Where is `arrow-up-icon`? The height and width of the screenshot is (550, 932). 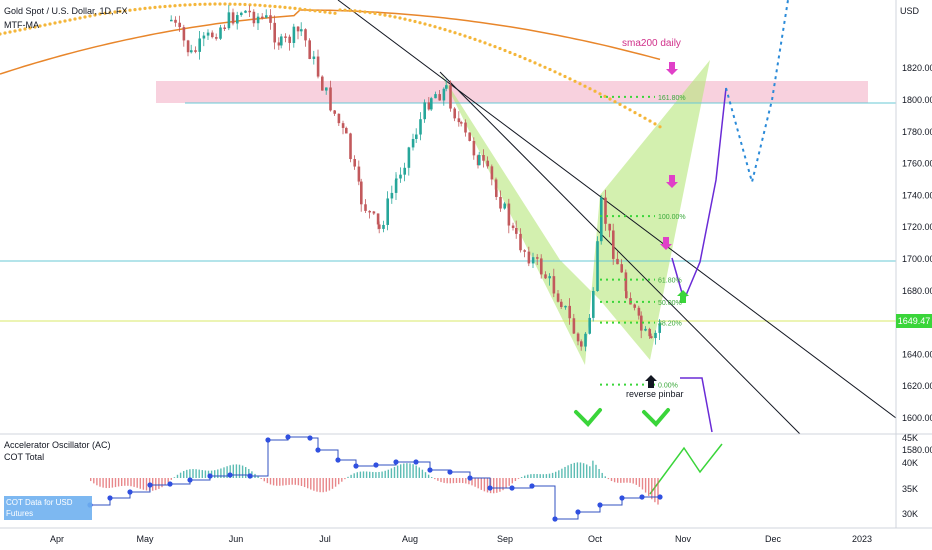
arrow-up-icon is located at coordinates (683, 296).